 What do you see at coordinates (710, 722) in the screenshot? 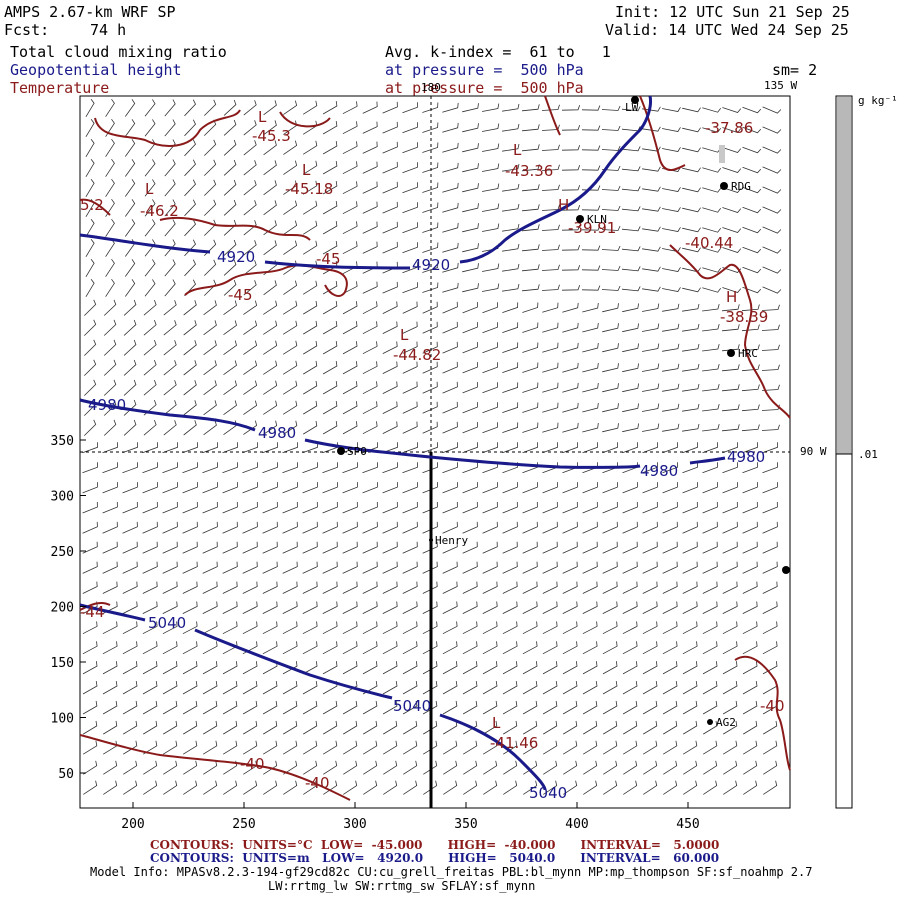
I see `station-marker` at bounding box center [710, 722].